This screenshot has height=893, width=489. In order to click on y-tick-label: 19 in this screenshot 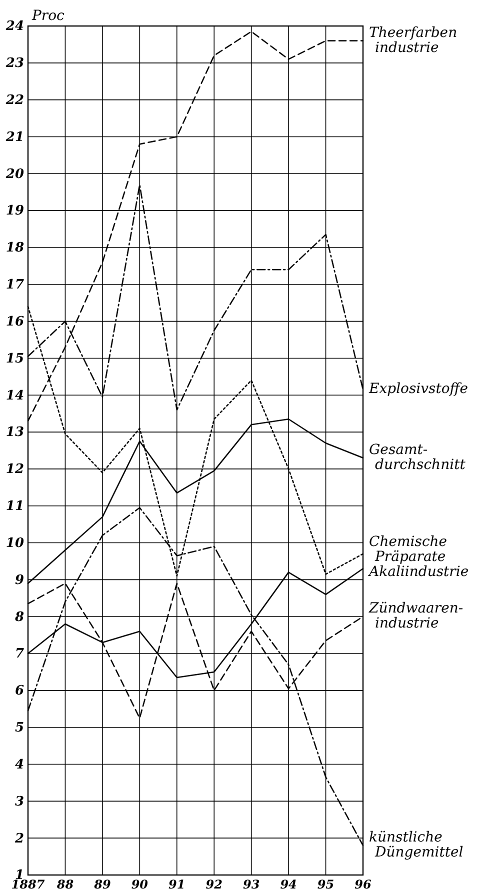, I will do `click(15, 211)`.